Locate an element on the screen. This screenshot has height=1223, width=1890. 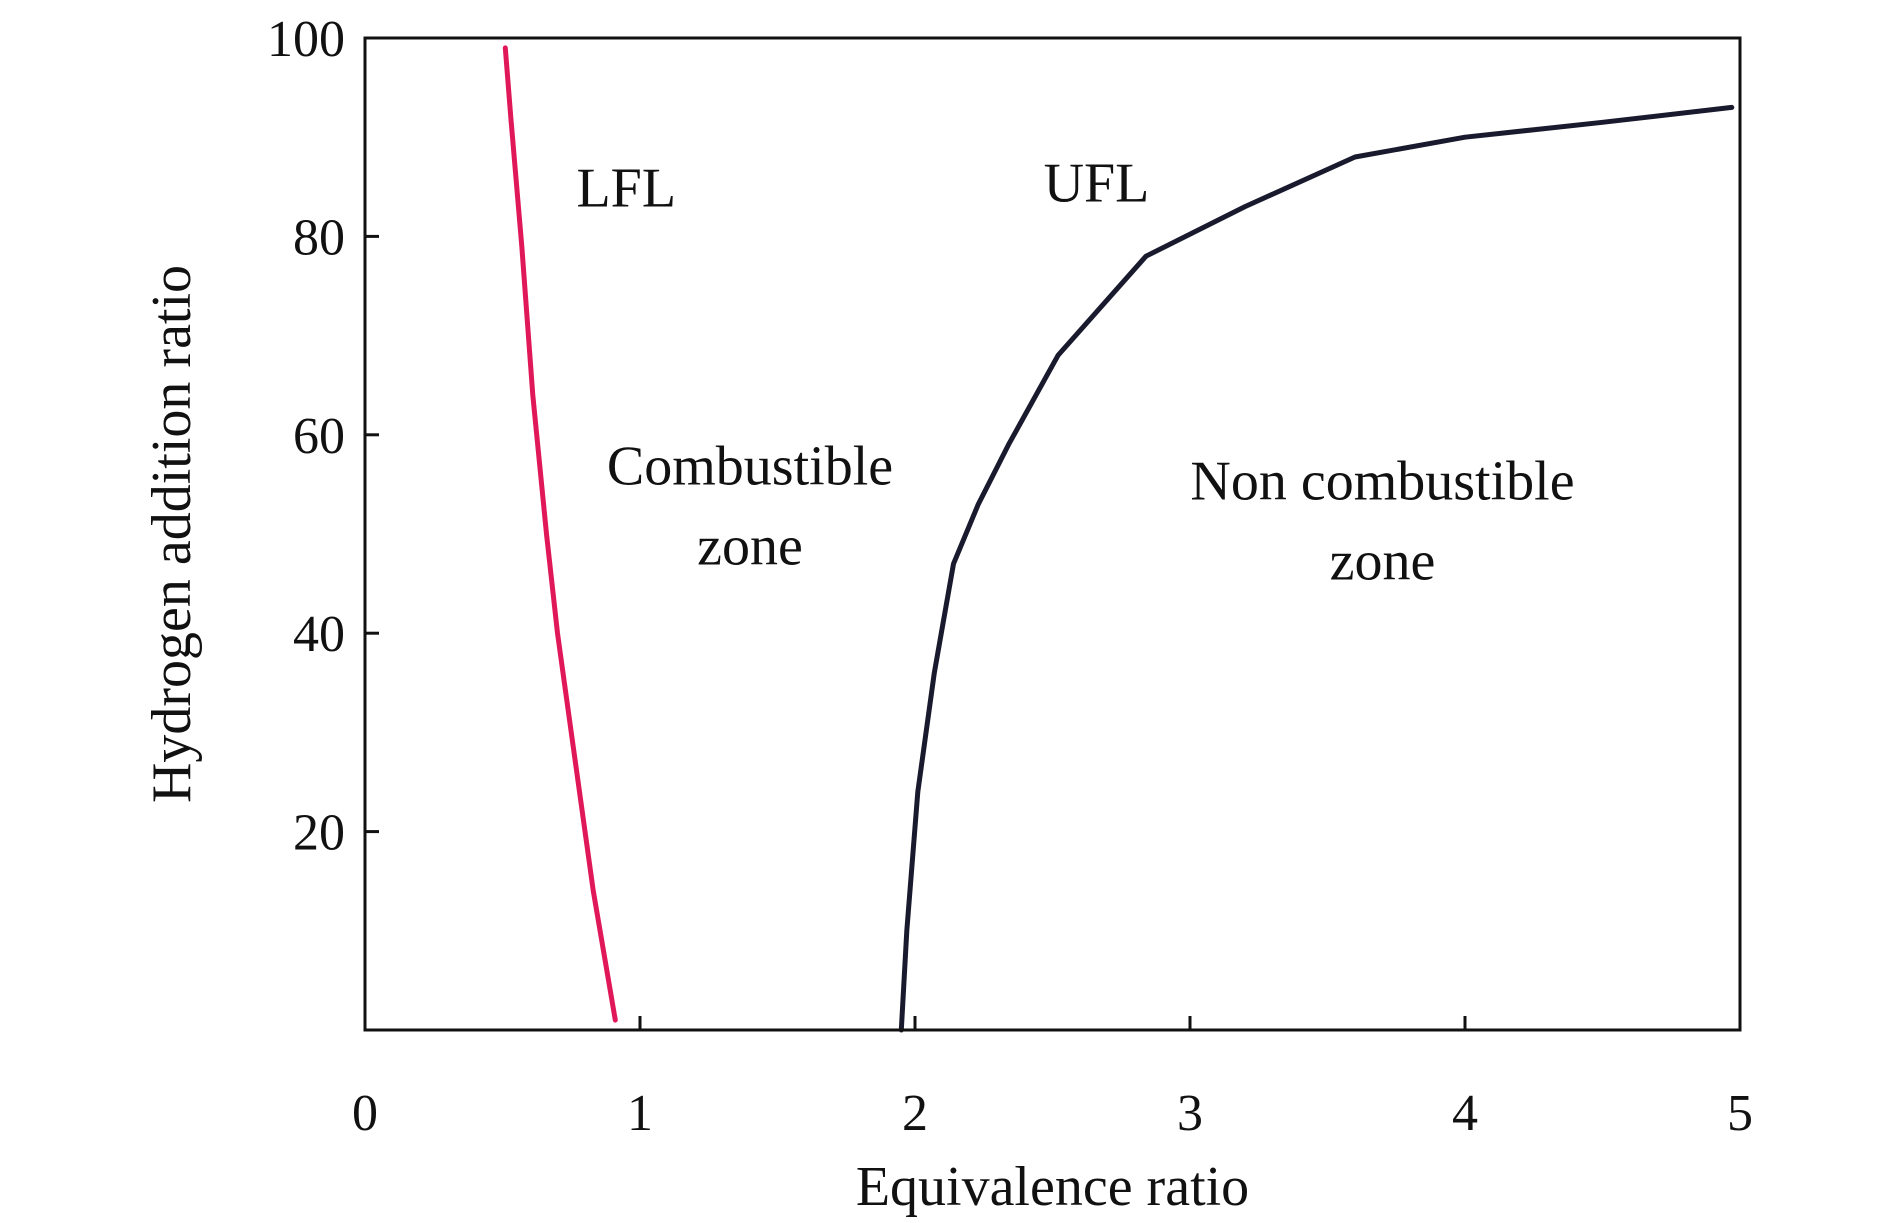
x-tick-label: 0 is located at coordinates (365, 1113).